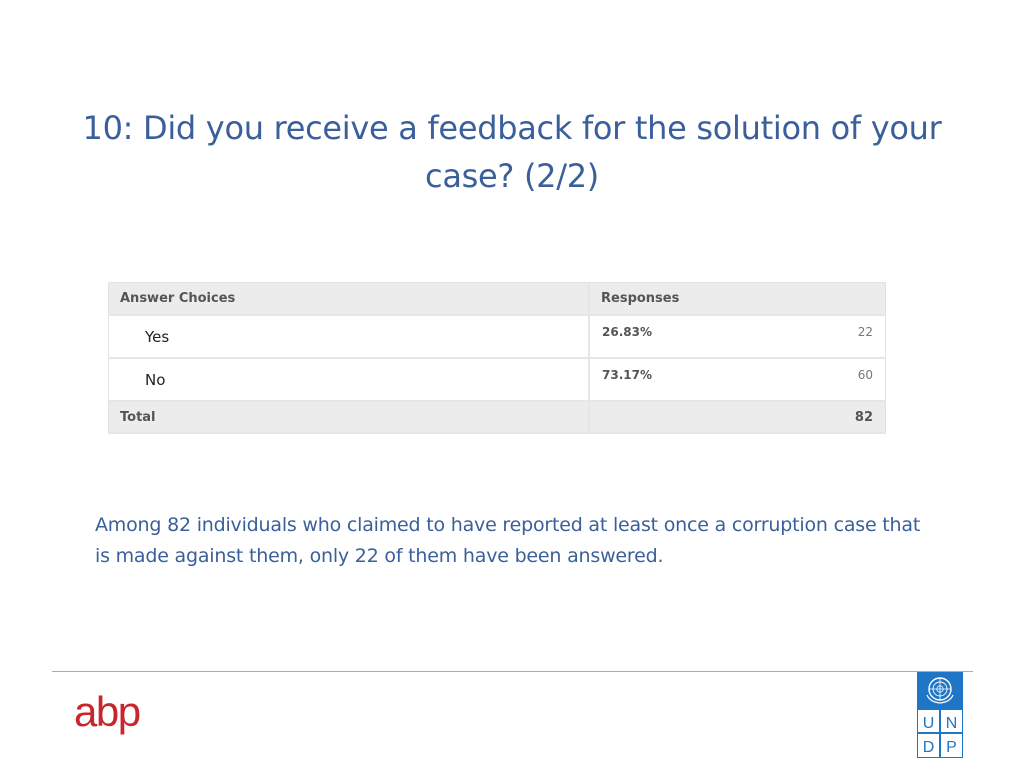 Image resolution: width=1024 pixels, height=768 pixels. I want to click on total-label: Total, so click(349, 417).